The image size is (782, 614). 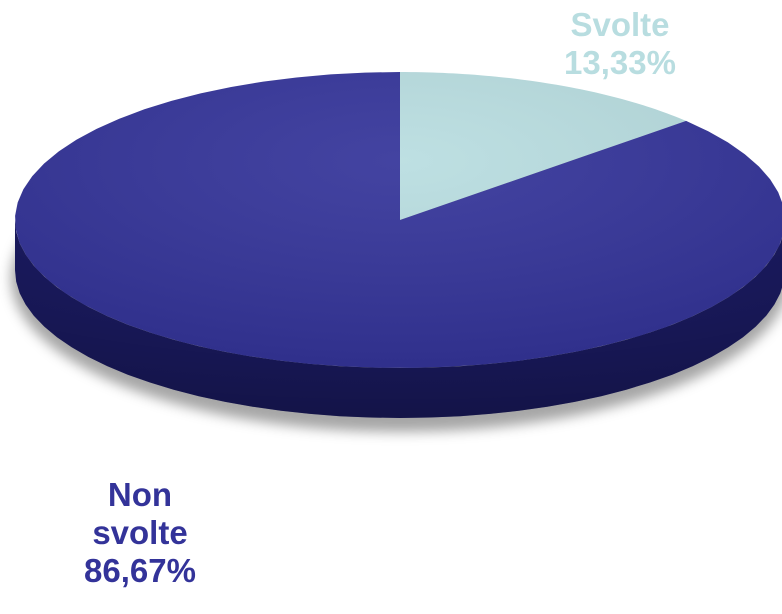 I want to click on slice-label-non-svolte-line-1: svolte, so click(x=139, y=532).